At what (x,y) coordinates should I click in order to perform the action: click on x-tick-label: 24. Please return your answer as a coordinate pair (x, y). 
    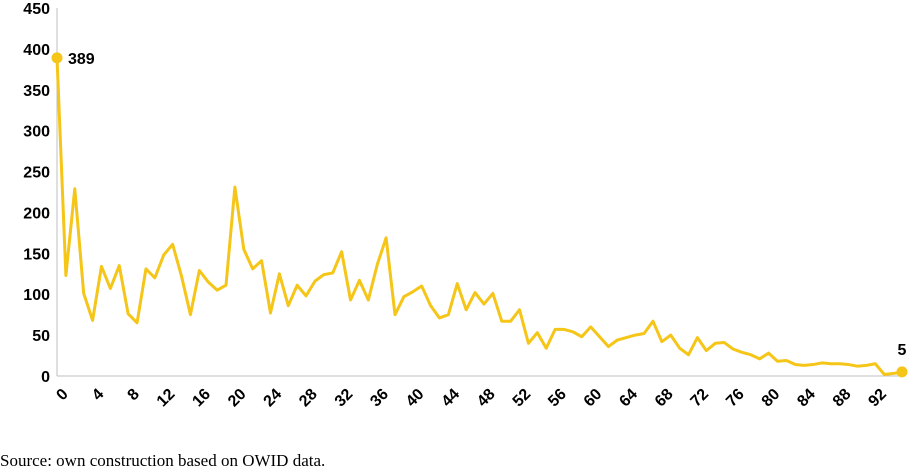
    Looking at the image, I should click on (273, 398).